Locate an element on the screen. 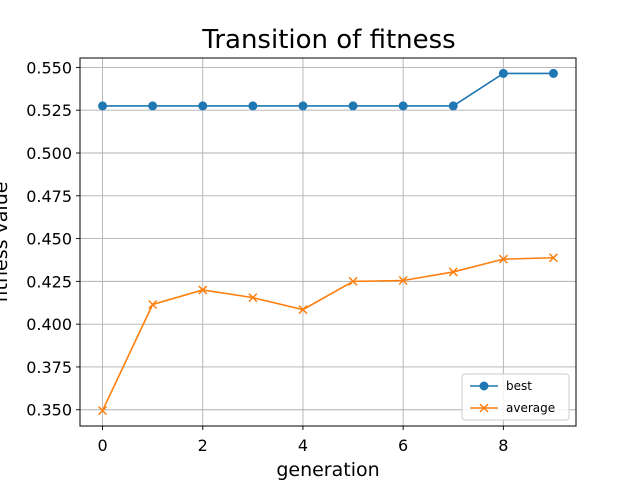  legend-item-best: best is located at coordinates (501, 386).